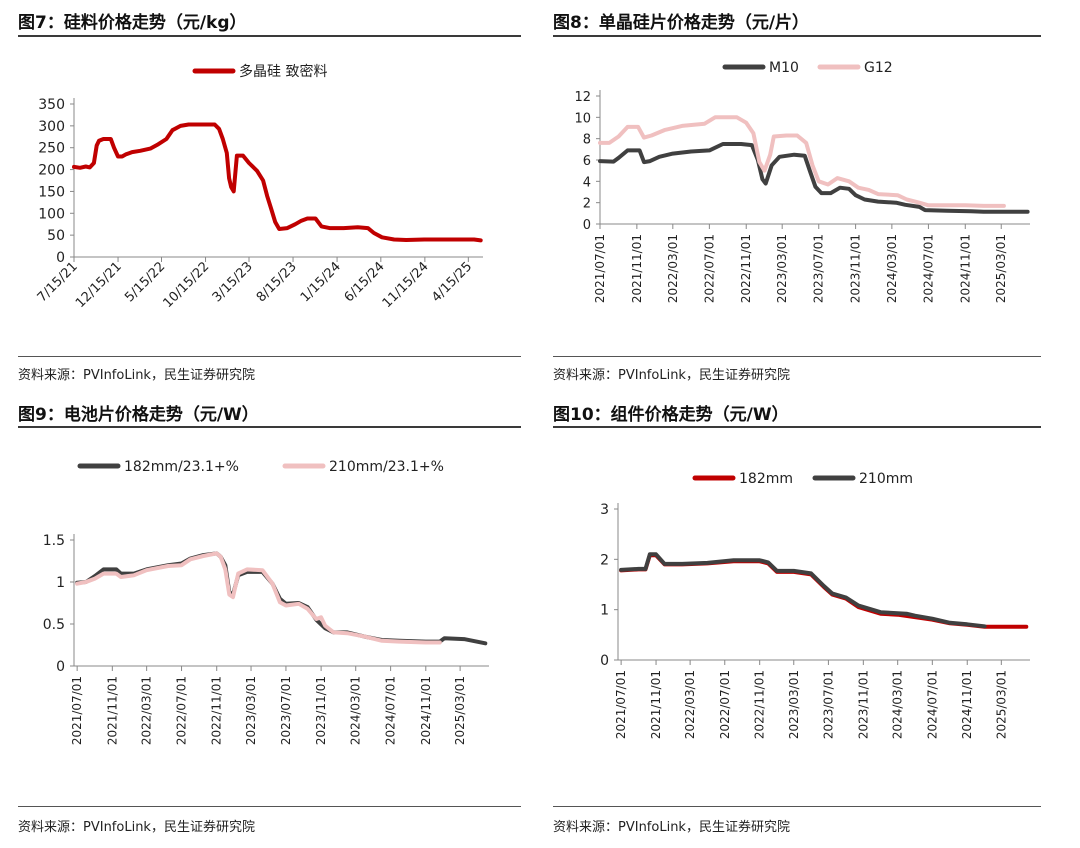  I want to click on y-tick-label: 1, so click(60, 583).